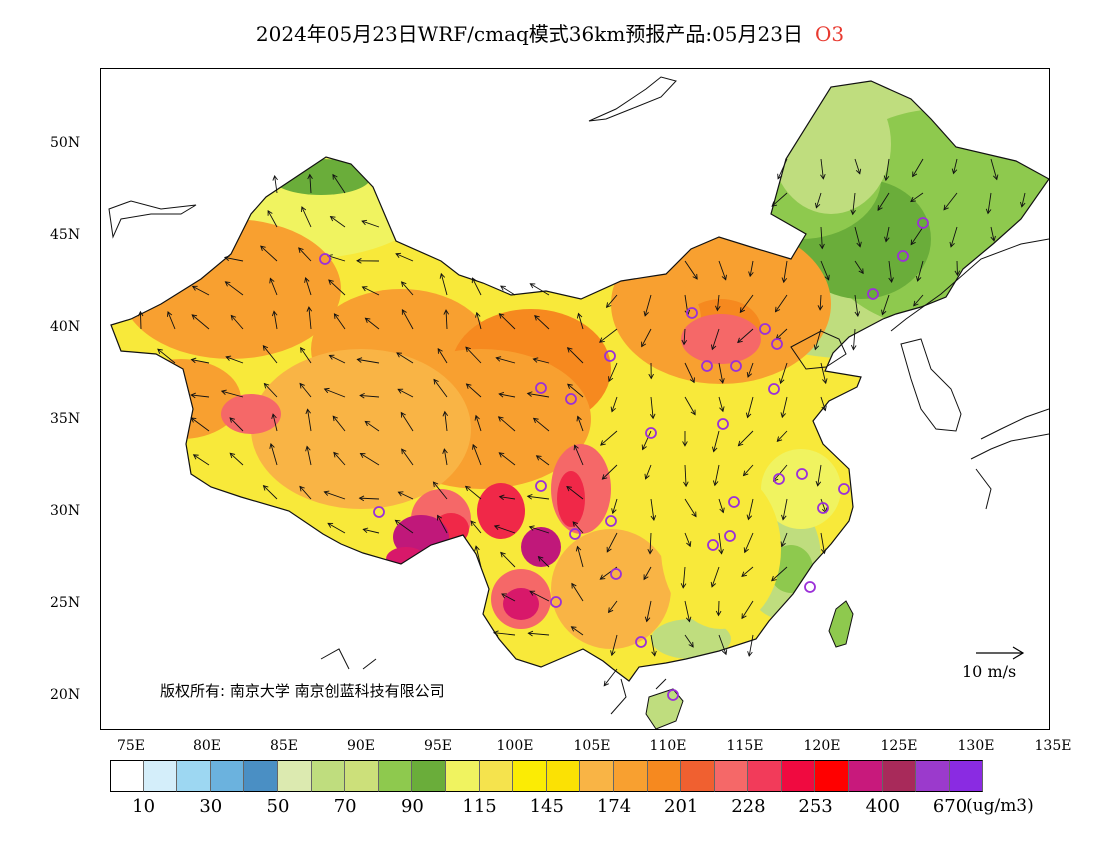 The width and height of the screenshot is (1100, 850). Describe the element at coordinates (379, 512) in the screenshot. I see `city-marker-lhasa` at that location.